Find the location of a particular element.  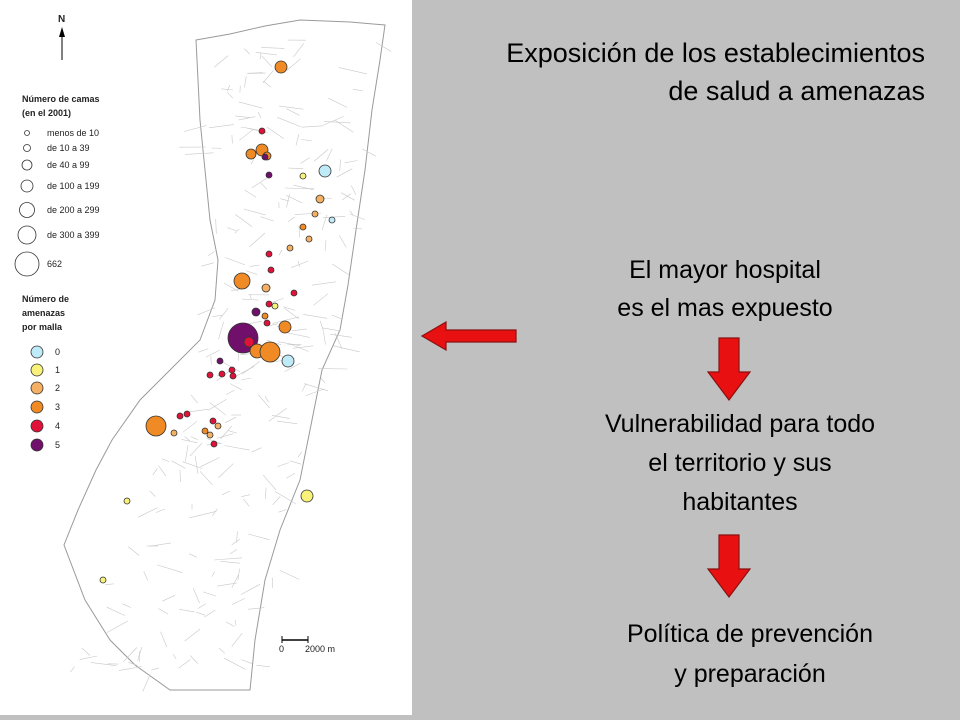

message-2-line-2: el territorio y sus is located at coordinates (740, 463).